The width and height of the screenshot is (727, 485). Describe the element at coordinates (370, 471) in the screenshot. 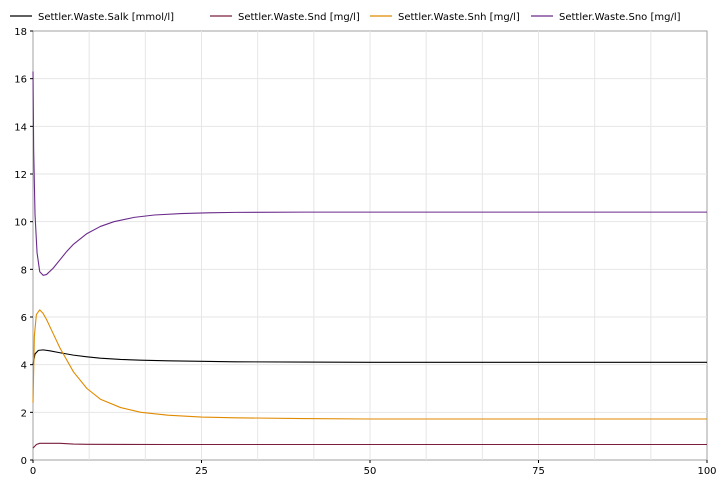

I see `x-tick-label: 50` at that location.